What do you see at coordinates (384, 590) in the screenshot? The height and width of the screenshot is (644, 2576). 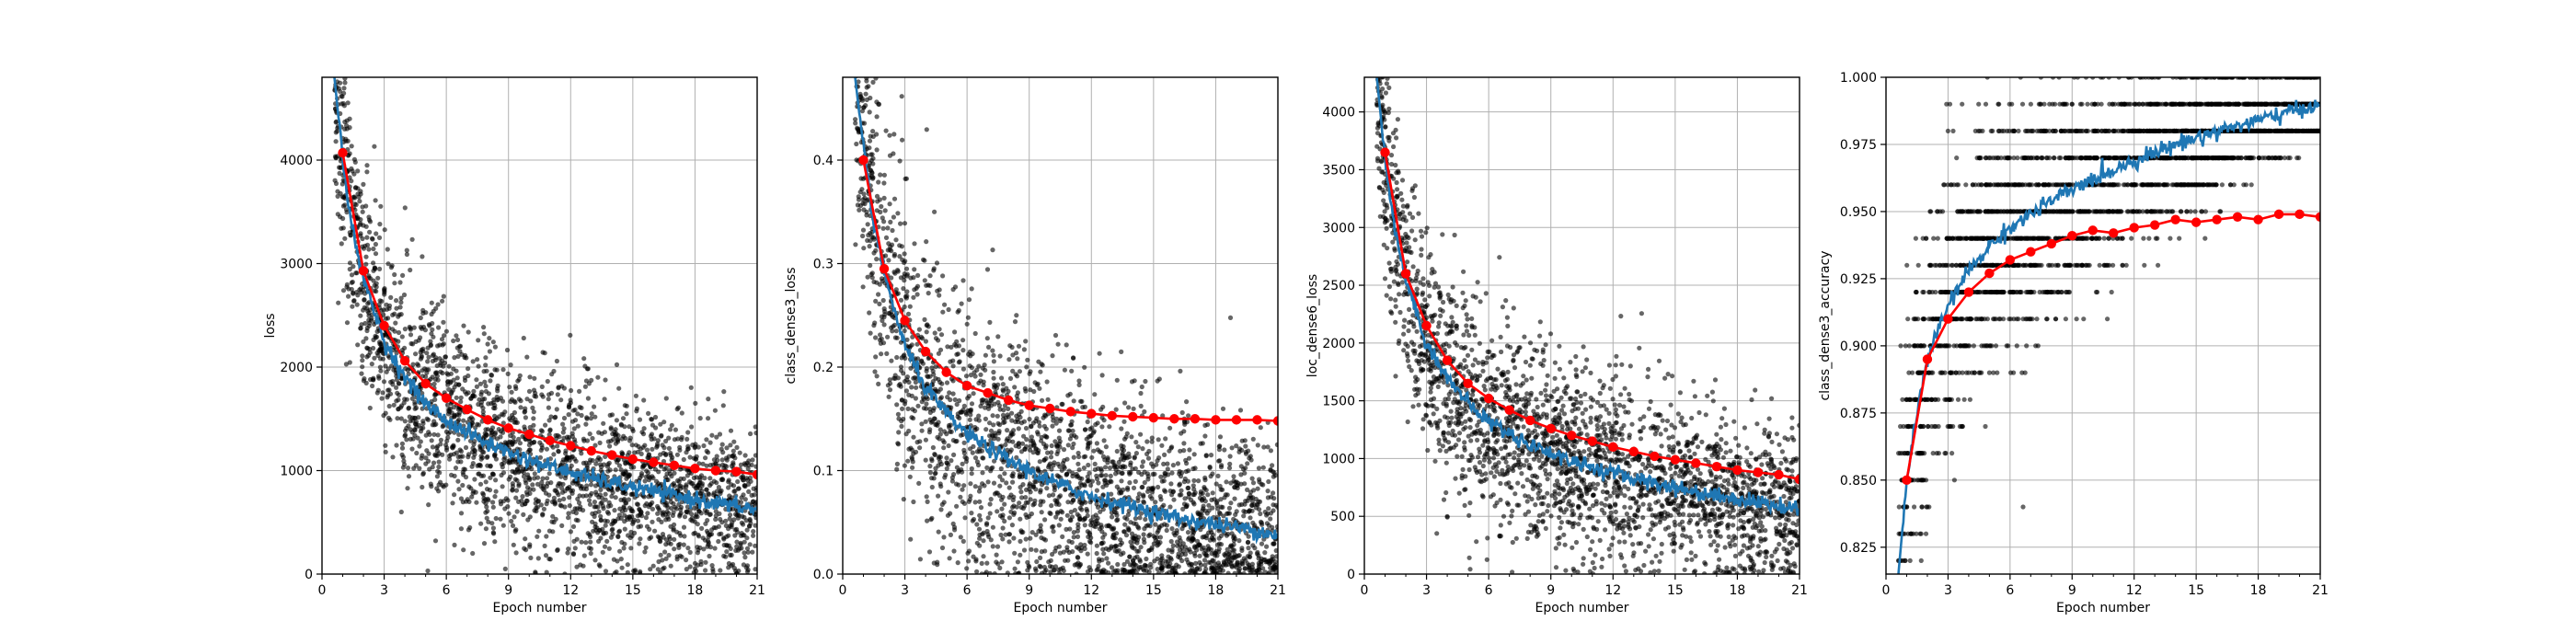 I see `x-tick-label: 3` at bounding box center [384, 590].